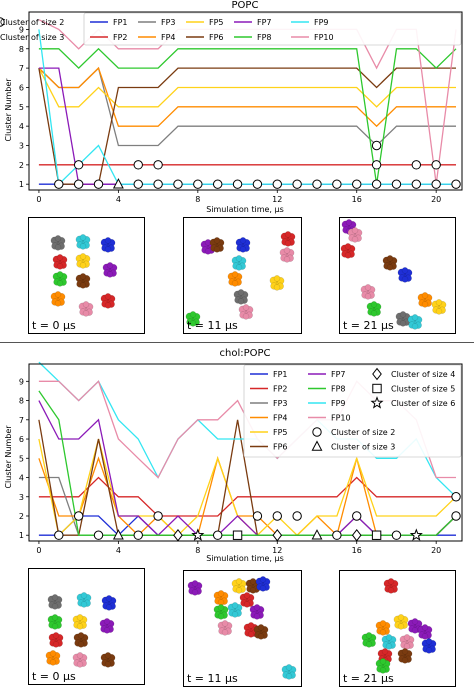 This screenshot has height=688, width=474. Describe the element at coordinates (21, 126) in the screenshot. I see `y-tick-label: 4` at that location.